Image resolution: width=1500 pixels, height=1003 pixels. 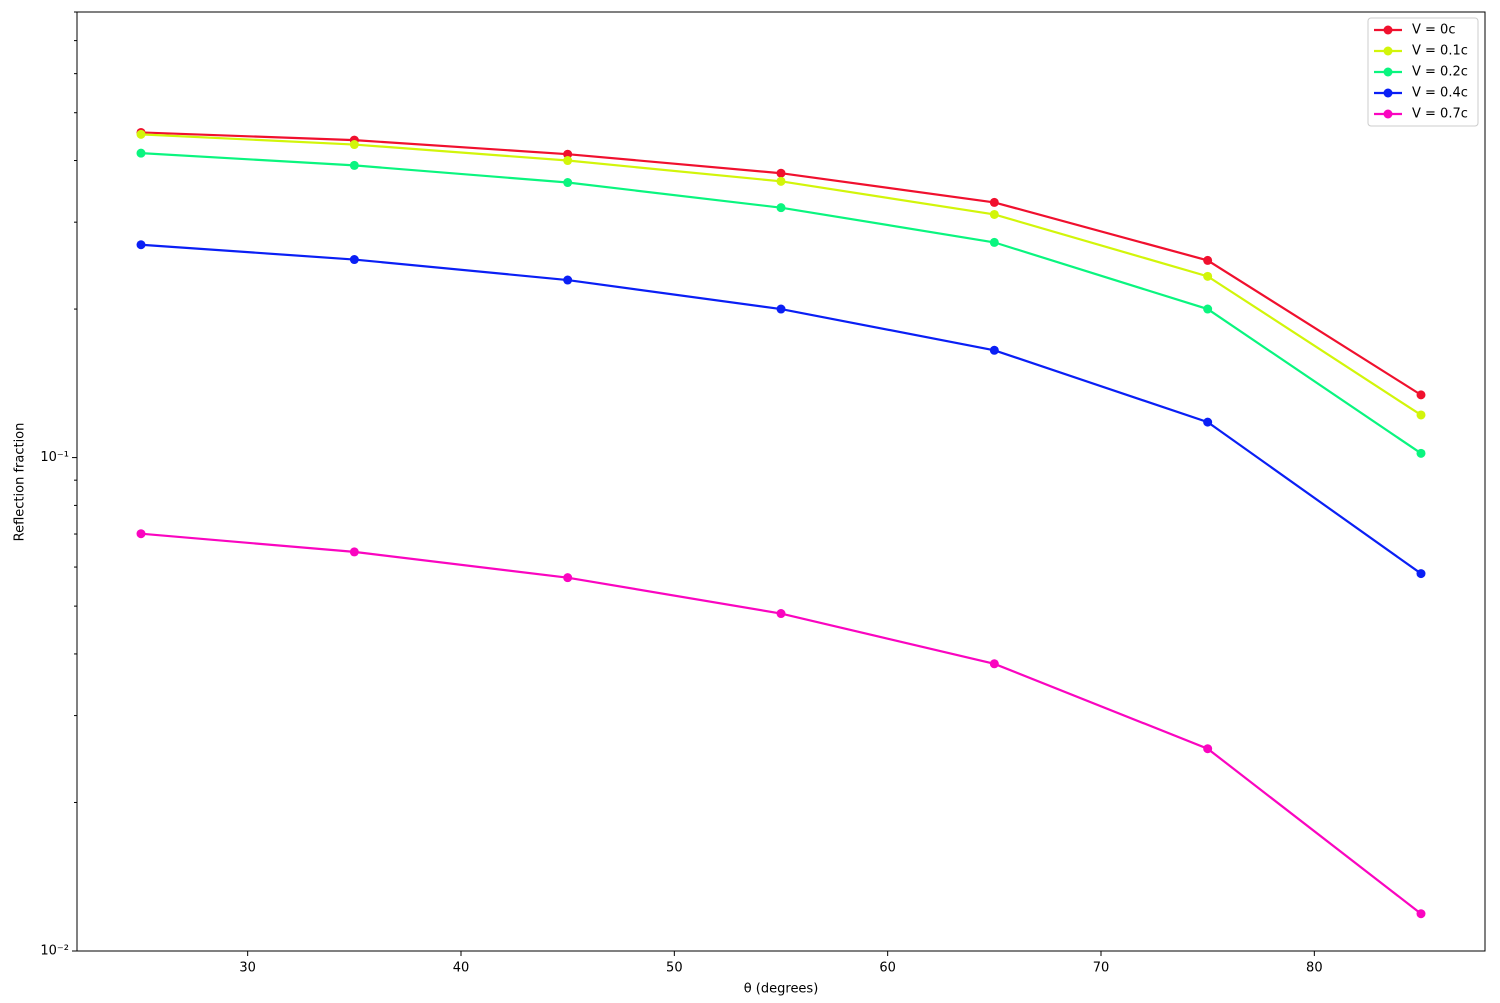 What do you see at coordinates (1433, 30) in the screenshot?
I see `legend-label: V = 0c` at bounding box center [1433, 30].